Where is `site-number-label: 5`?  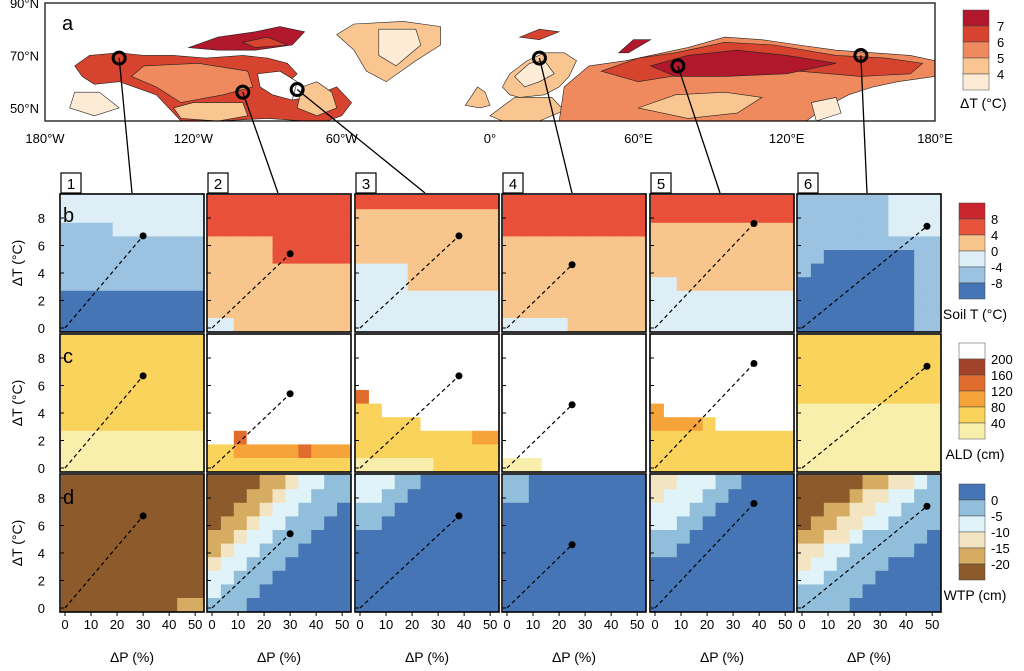
site-number-label: 5 is located at coordinates (661, 184).